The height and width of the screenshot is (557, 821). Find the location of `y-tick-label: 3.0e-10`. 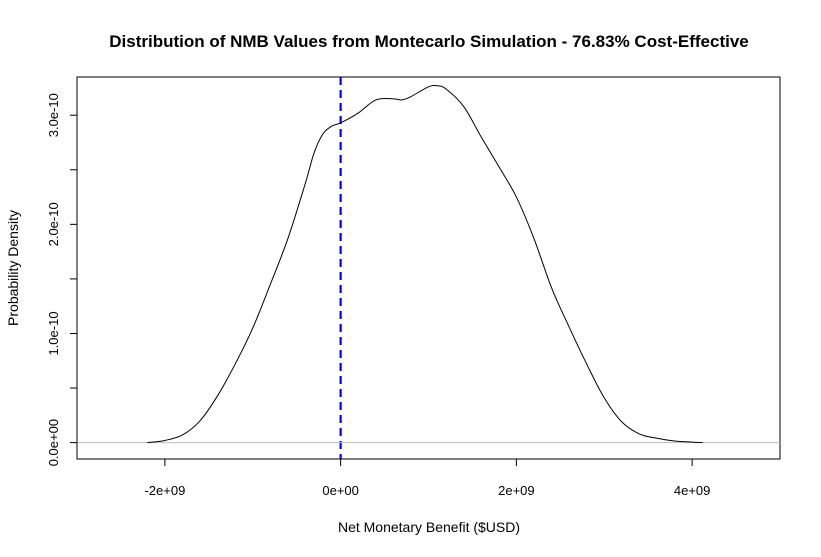

y-tick-label: 3.0e-10 is located at coordinates (53, 115).